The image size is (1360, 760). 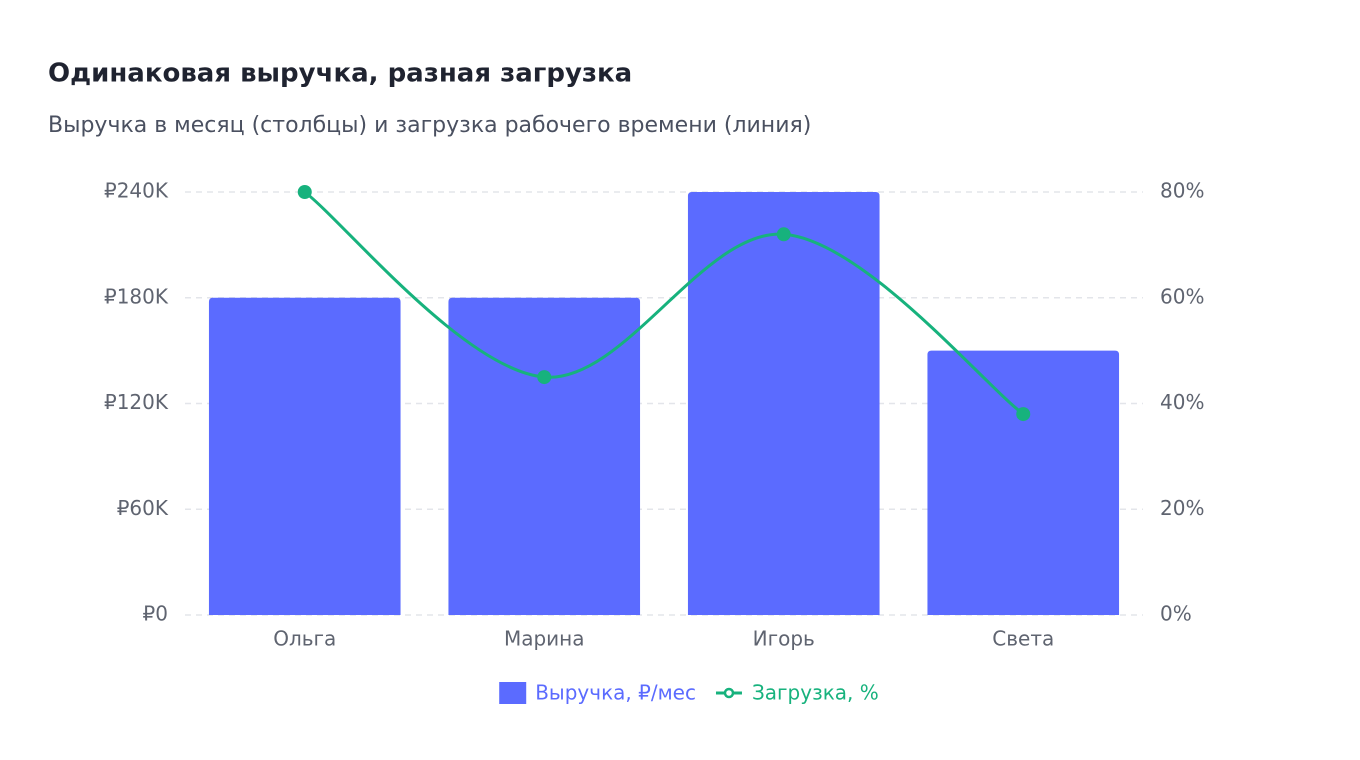 What do you see at coordinates (155, 614) in the screenshot?
I see `y-tick-label: ₽0` at bounding box center [155, 614].